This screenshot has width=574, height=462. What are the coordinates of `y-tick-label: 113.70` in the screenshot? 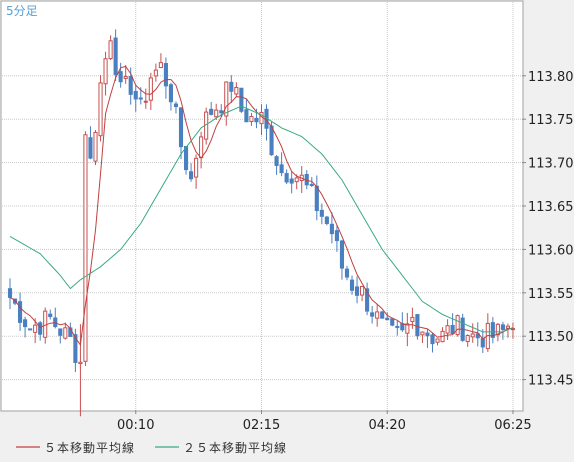 It's located at (551, 164).